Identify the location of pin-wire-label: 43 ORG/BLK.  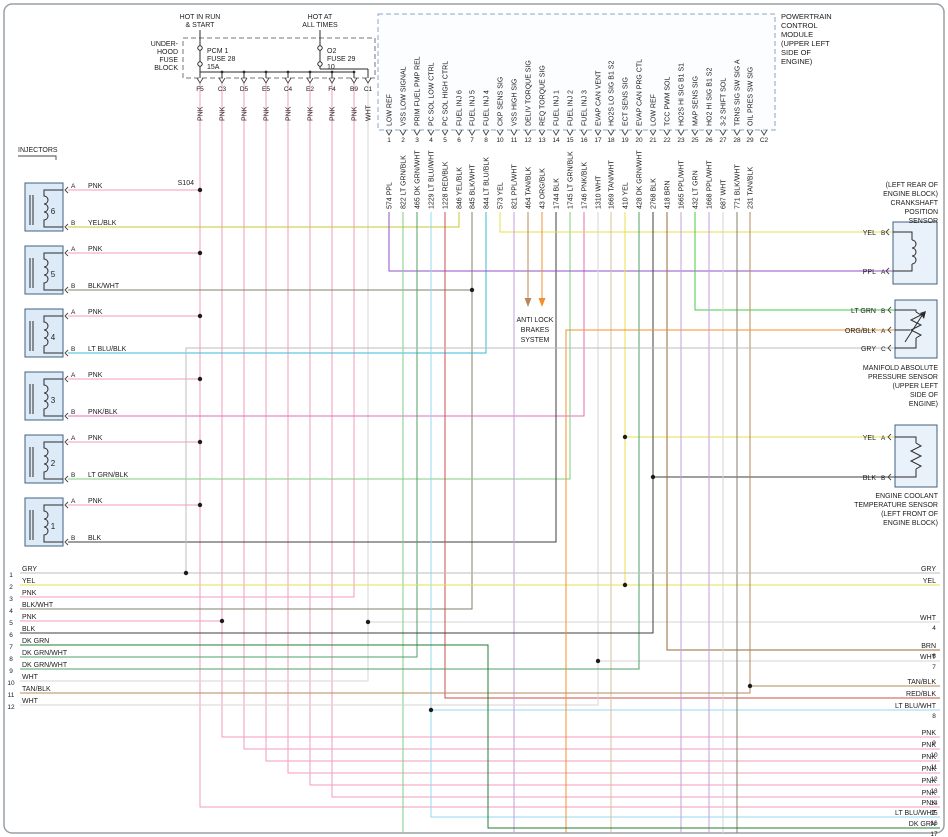
(543, 188).